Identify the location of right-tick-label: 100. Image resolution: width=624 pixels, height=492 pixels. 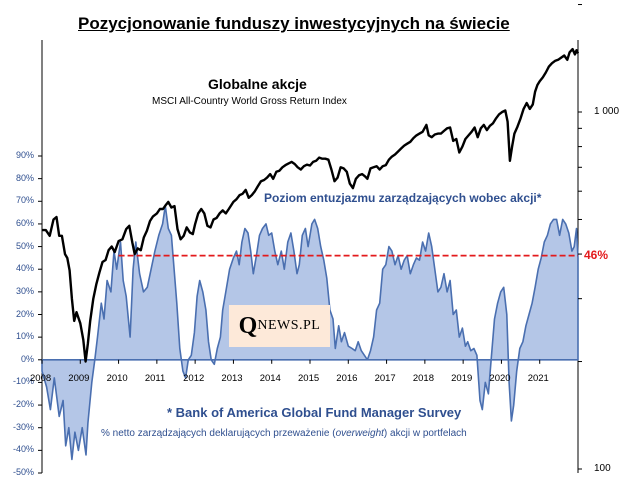
(602, 468).